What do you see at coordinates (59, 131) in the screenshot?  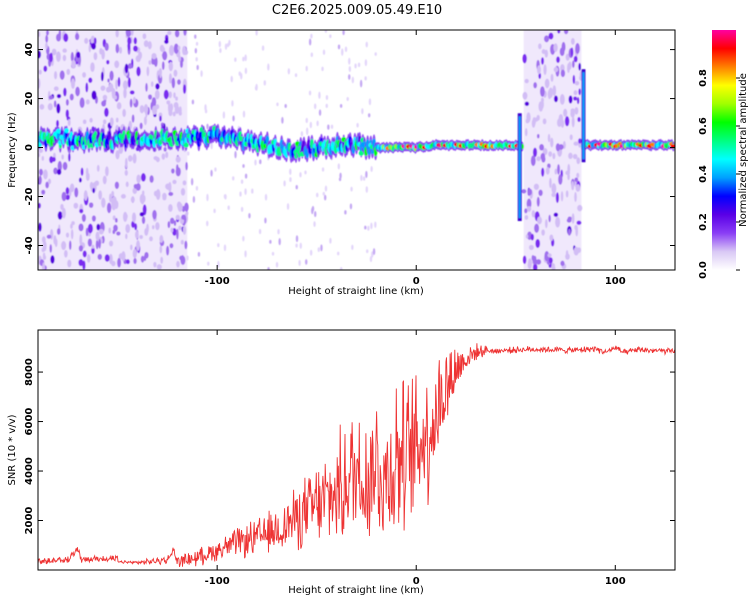 I see `signal-peak` at bounding box center [59, 131].